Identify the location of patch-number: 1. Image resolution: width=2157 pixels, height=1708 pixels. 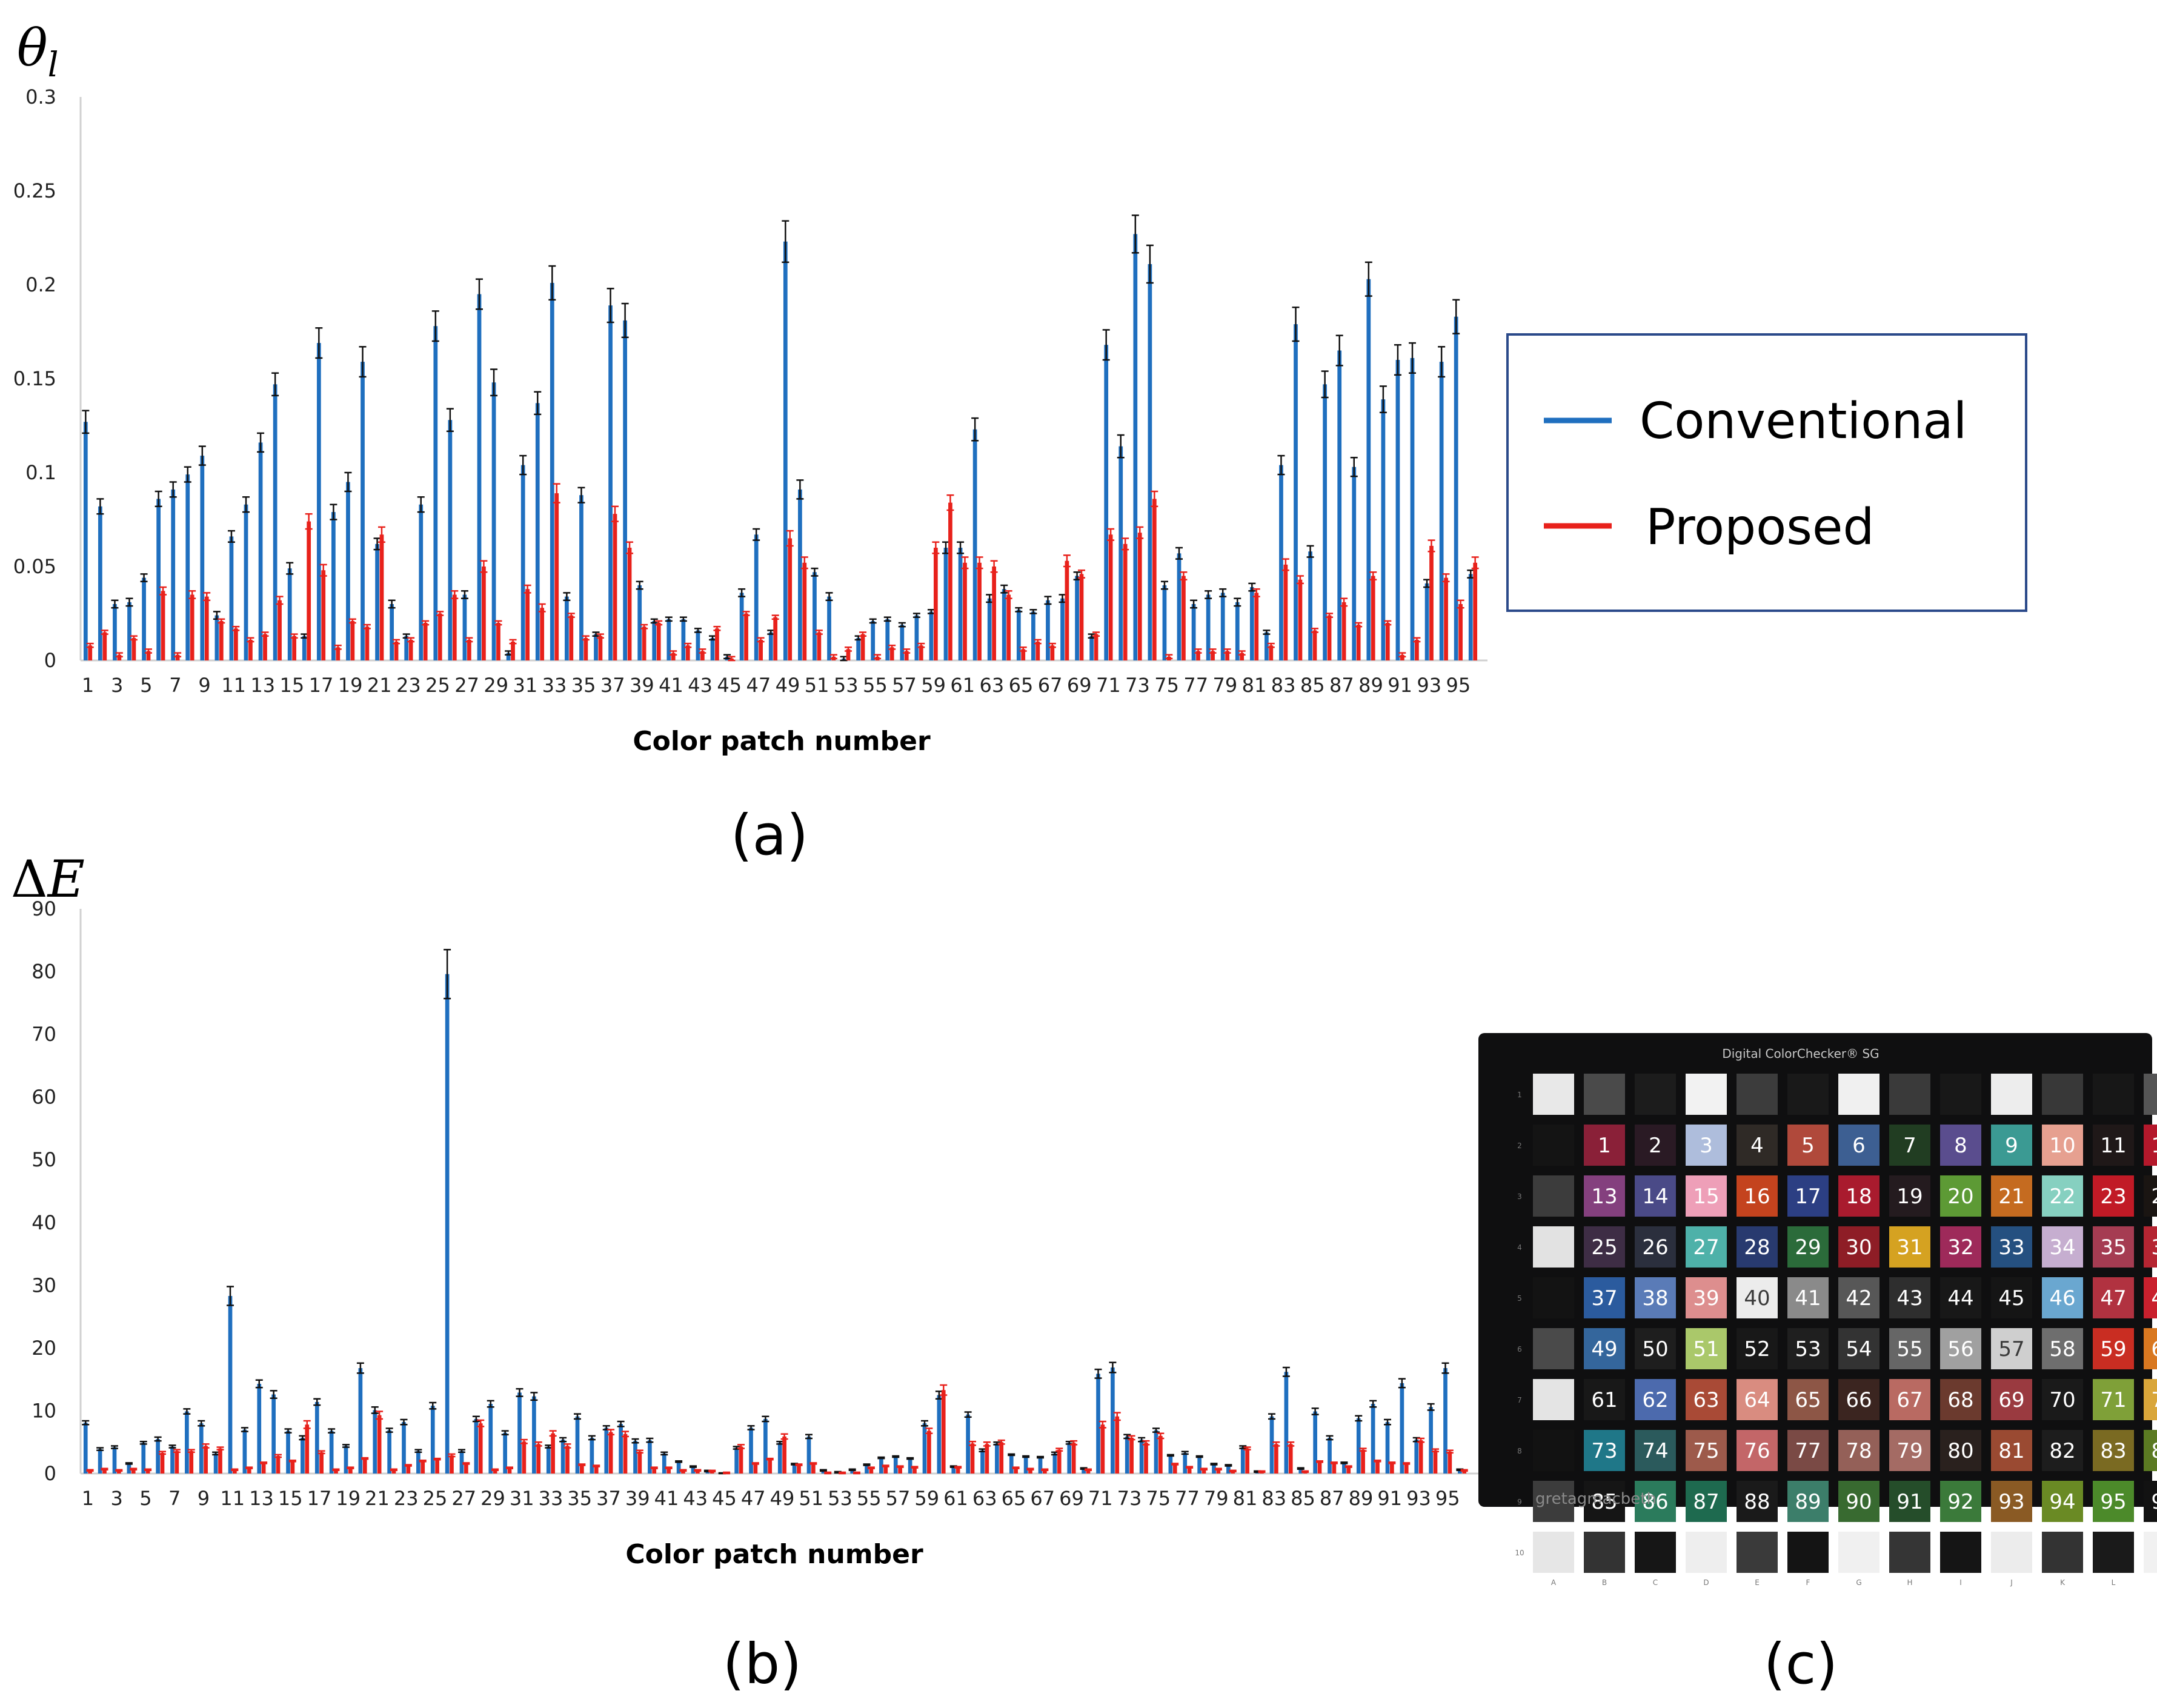
(1604, 1146).